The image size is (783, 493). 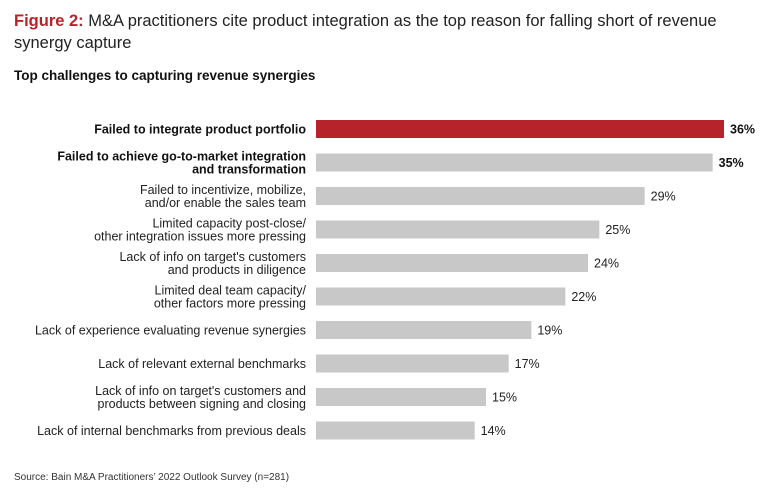 I want to click on value-label-7: 19%, so click(x=549, y=331).